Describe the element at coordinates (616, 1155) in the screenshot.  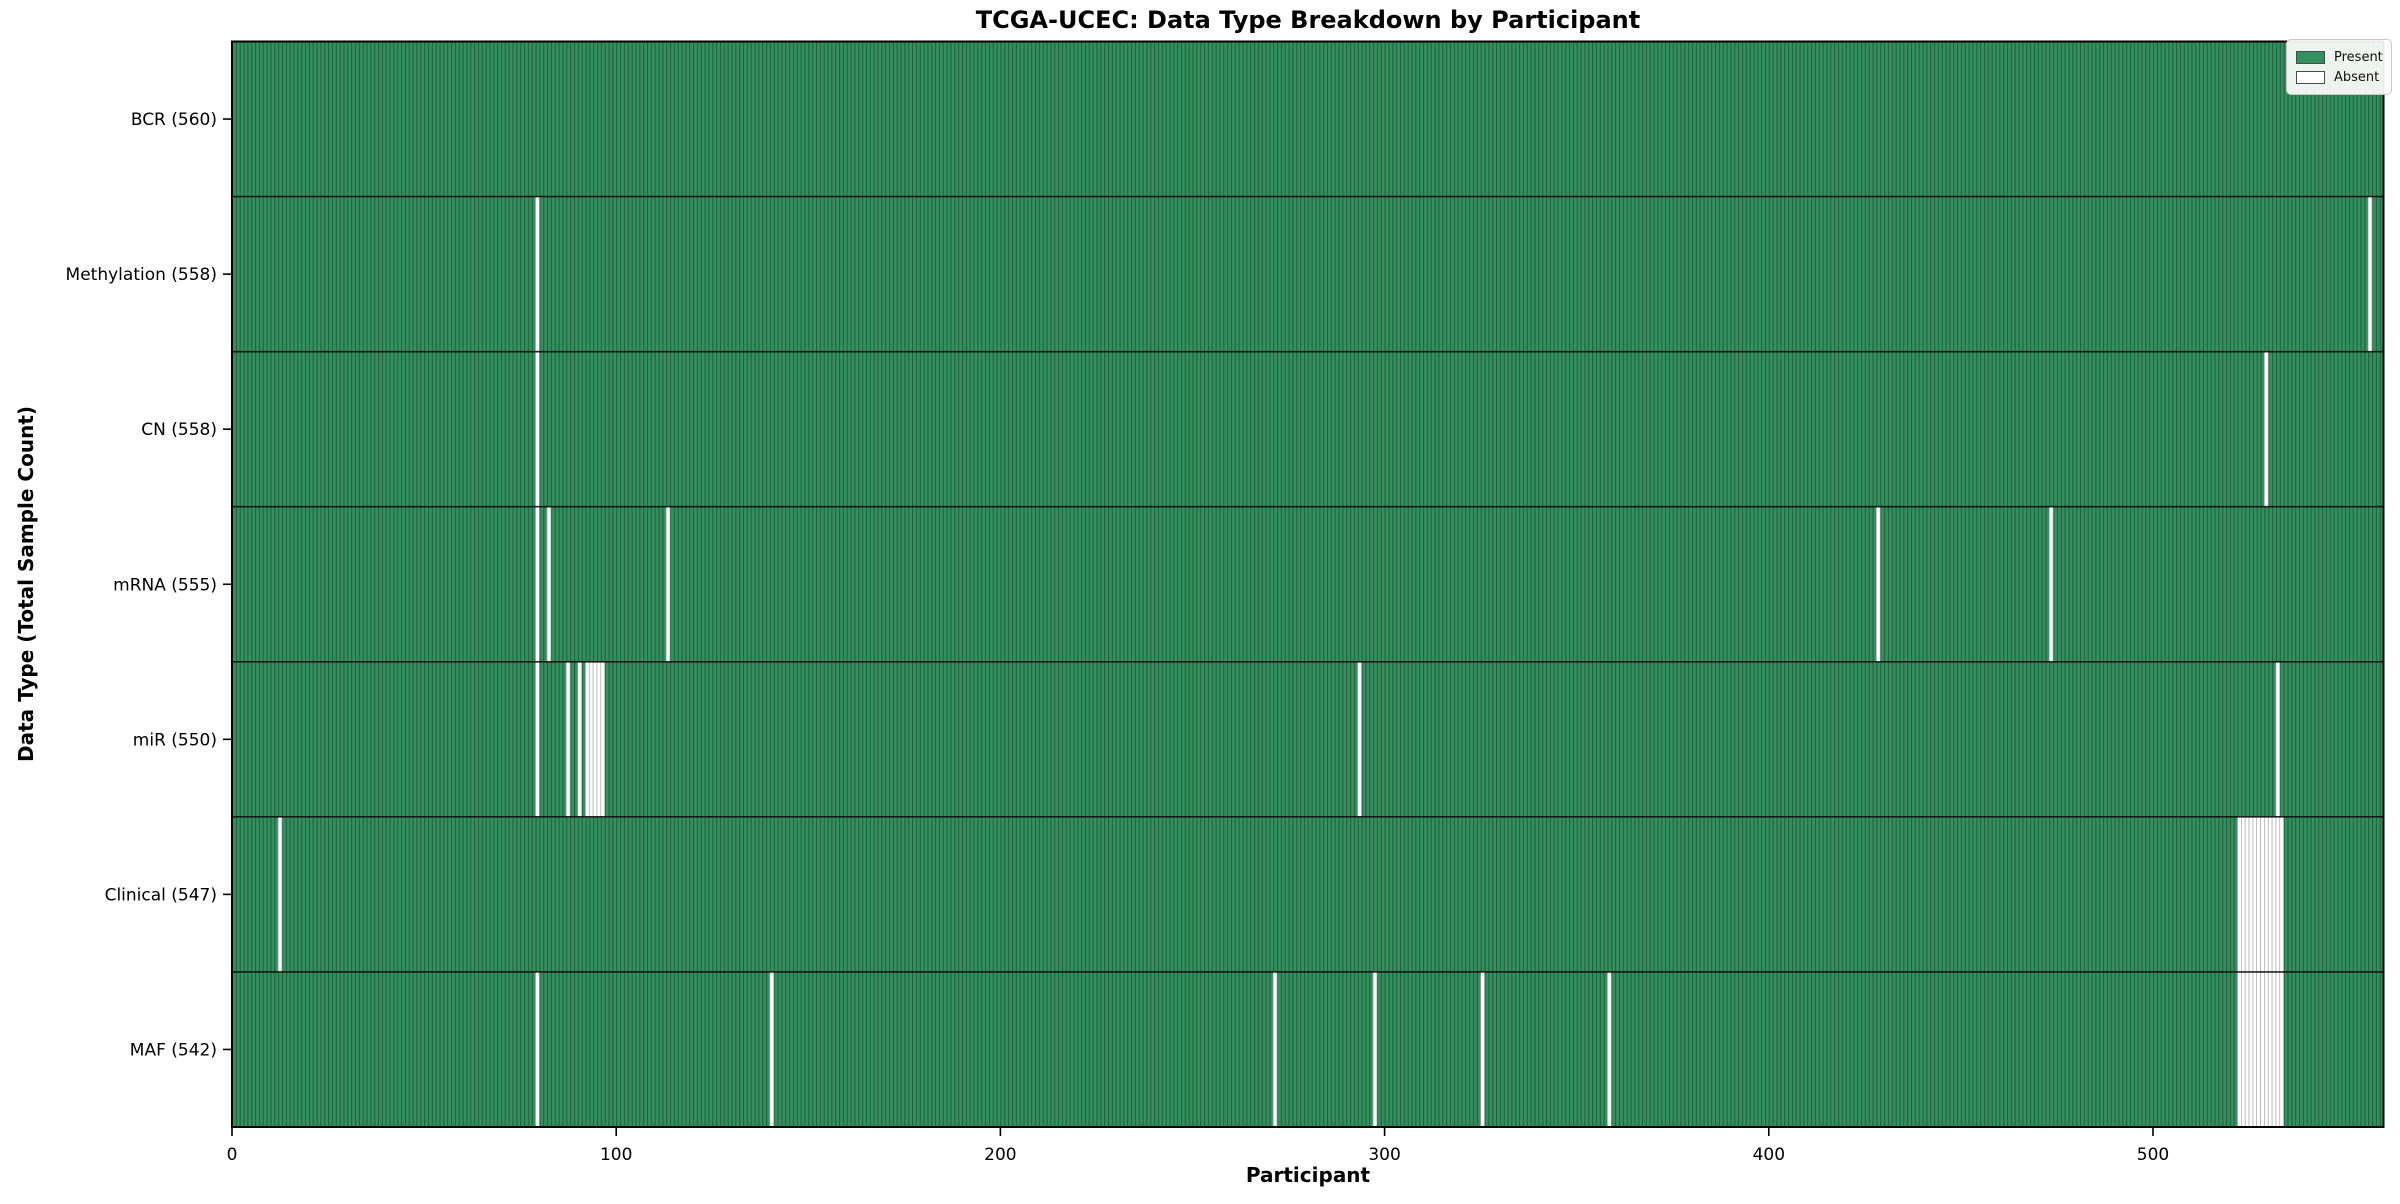
I see `x-tick-label: 100` at that location.